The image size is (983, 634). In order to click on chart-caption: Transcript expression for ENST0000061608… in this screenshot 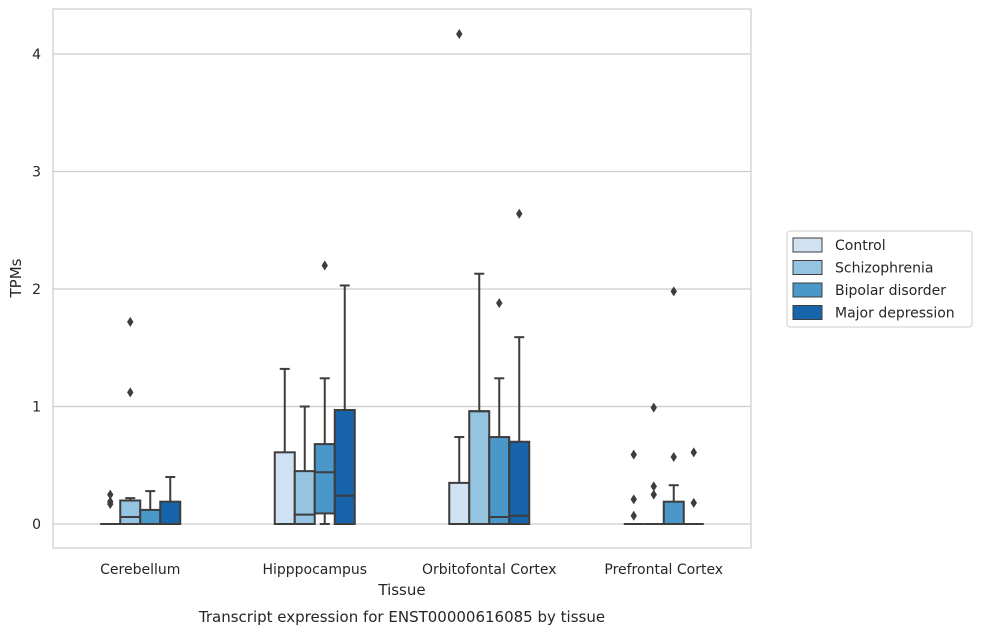, I will do `click(401, 617)`.